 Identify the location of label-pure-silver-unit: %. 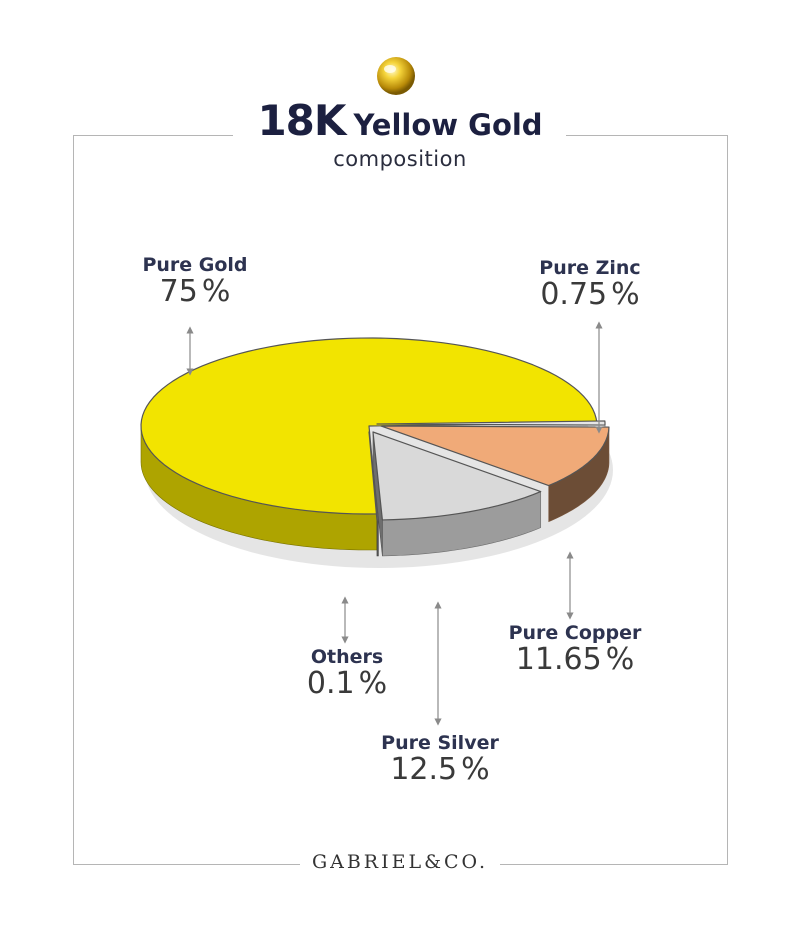
(475, 769).